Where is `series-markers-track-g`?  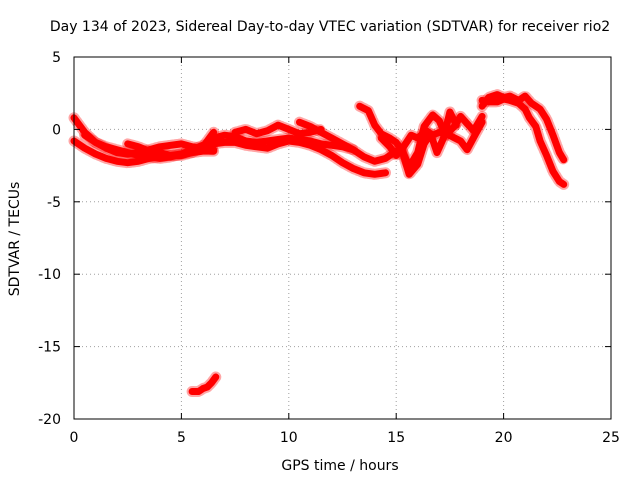 series-markers-track-g is located at coordinates (278, 129).